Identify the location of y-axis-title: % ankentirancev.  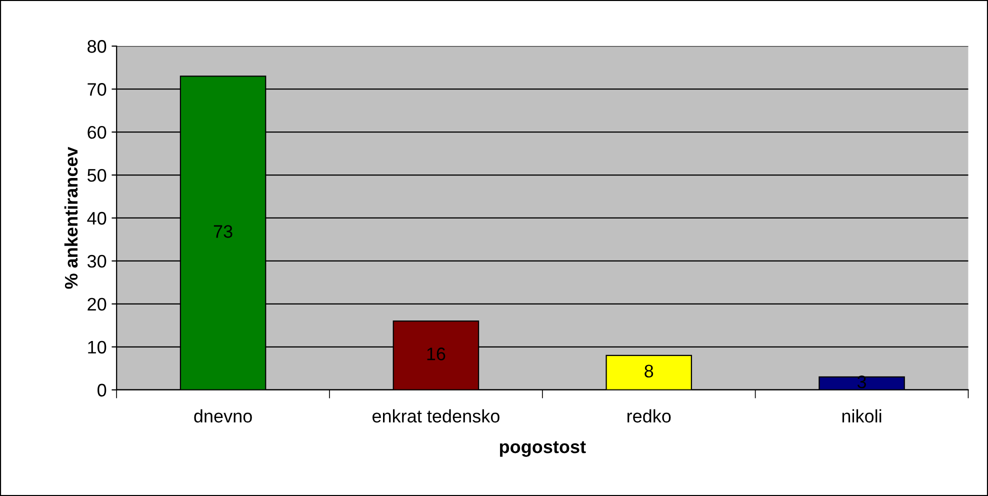
(71, 217).